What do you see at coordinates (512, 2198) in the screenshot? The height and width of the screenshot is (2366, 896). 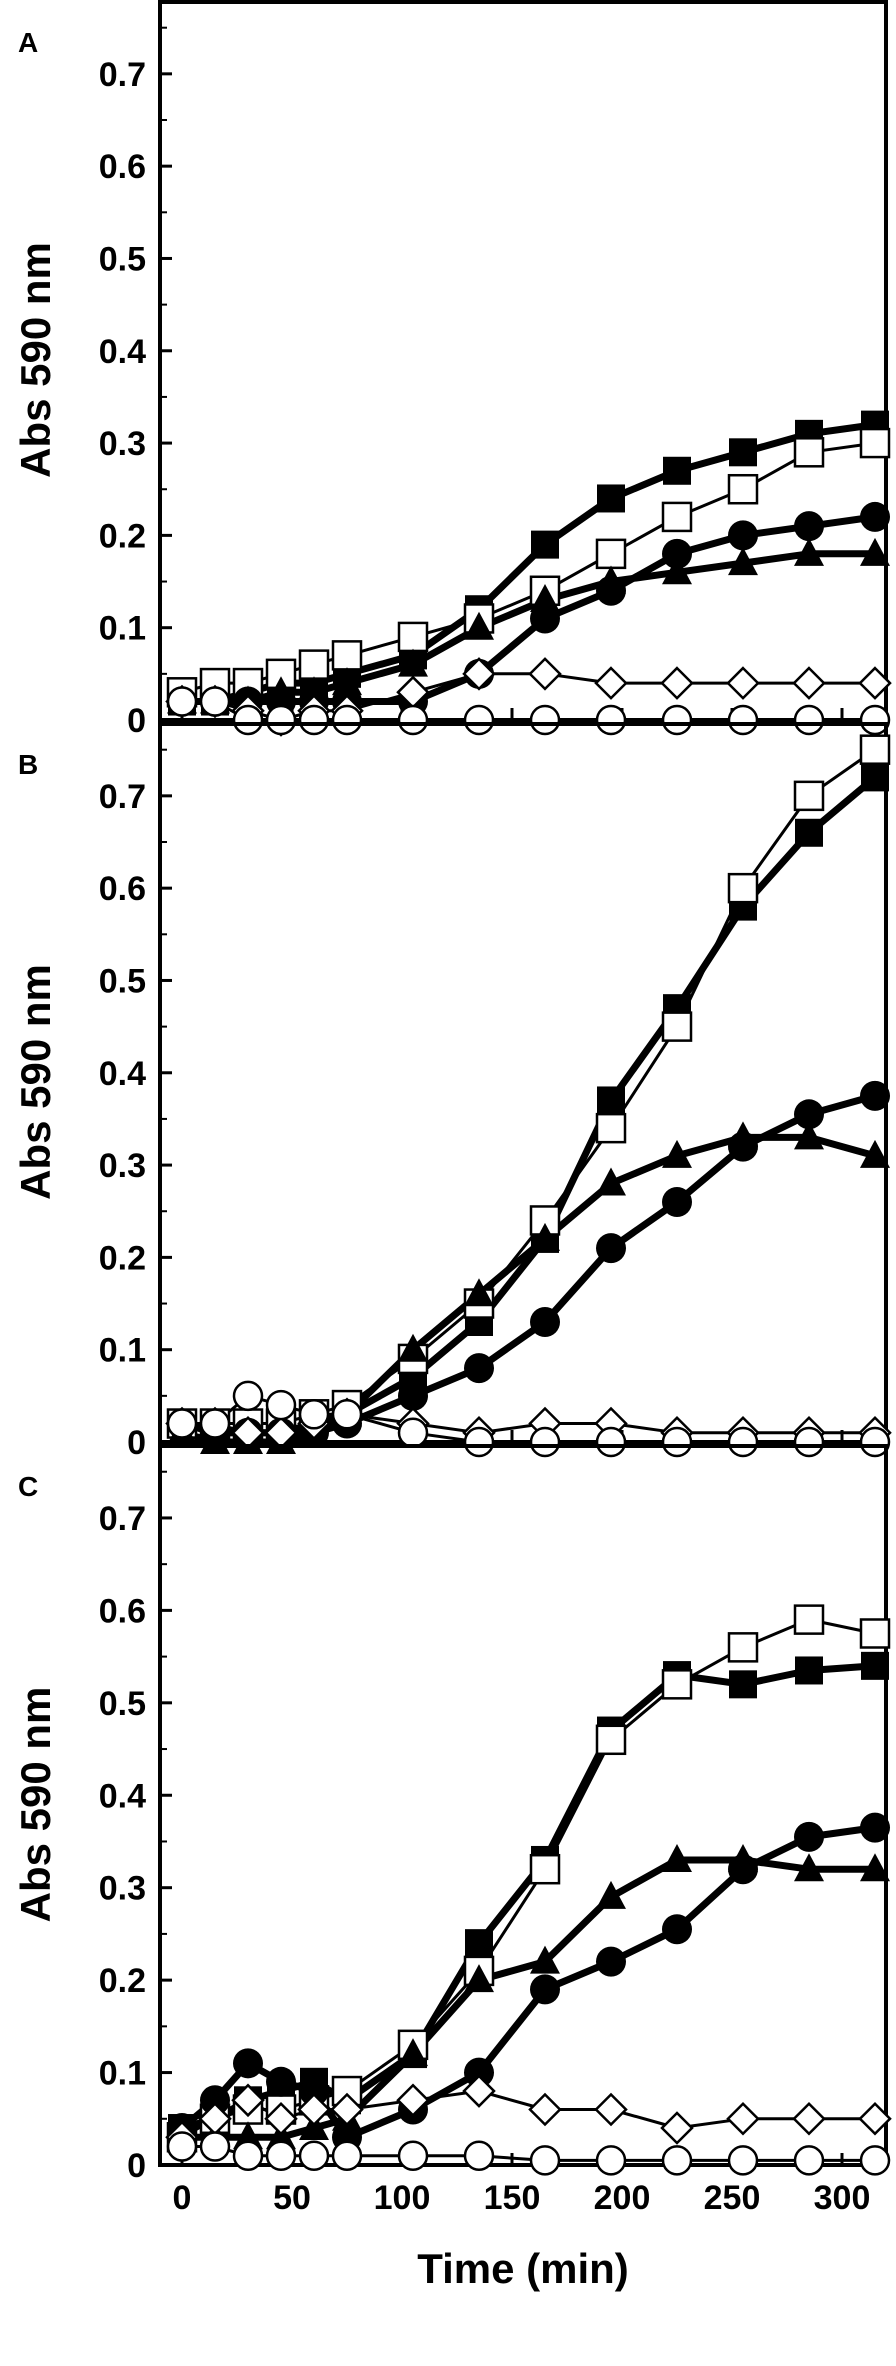 I see `x-tick-label: 150` at bounding box center [512, 2198].